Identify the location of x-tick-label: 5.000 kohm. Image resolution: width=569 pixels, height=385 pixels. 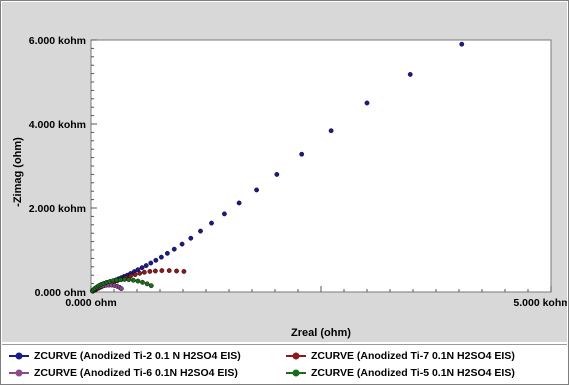
(540, 303).